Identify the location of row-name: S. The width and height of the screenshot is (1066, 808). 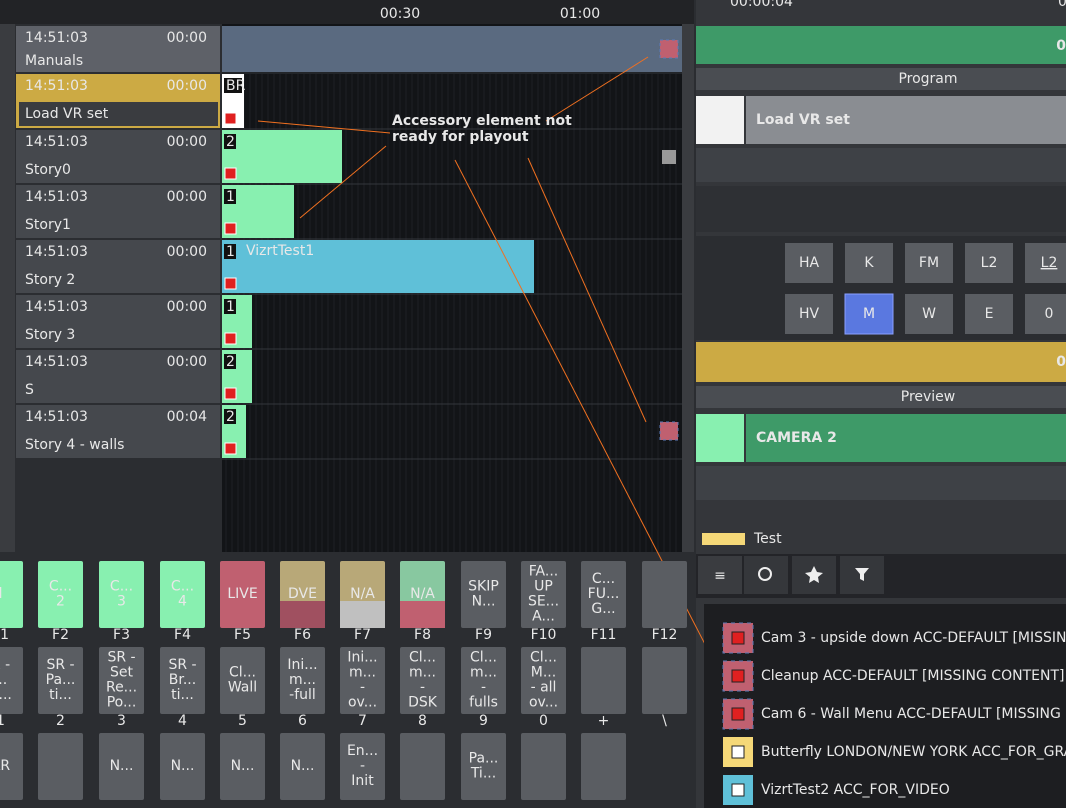
(29, 390).